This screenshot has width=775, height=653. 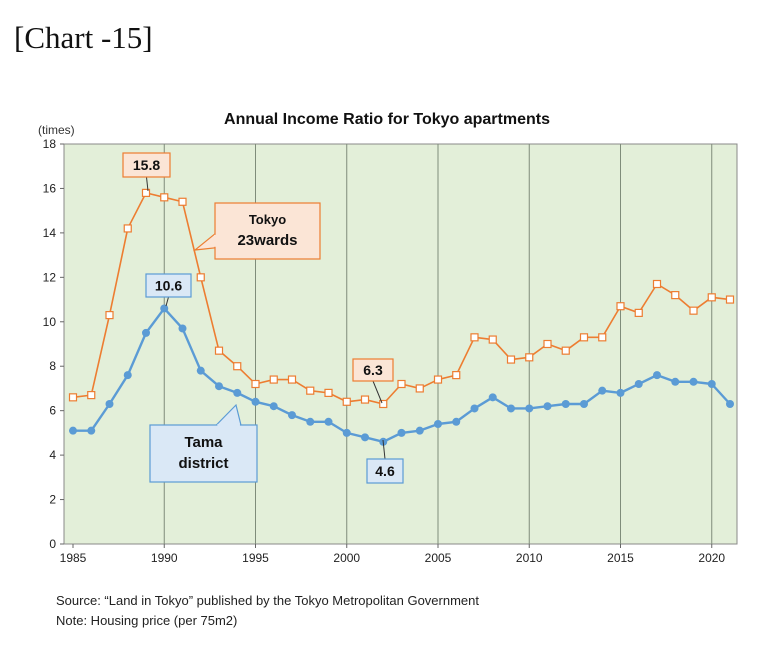 I want to click on data-label: 6.3, so click(x=373, y=370).